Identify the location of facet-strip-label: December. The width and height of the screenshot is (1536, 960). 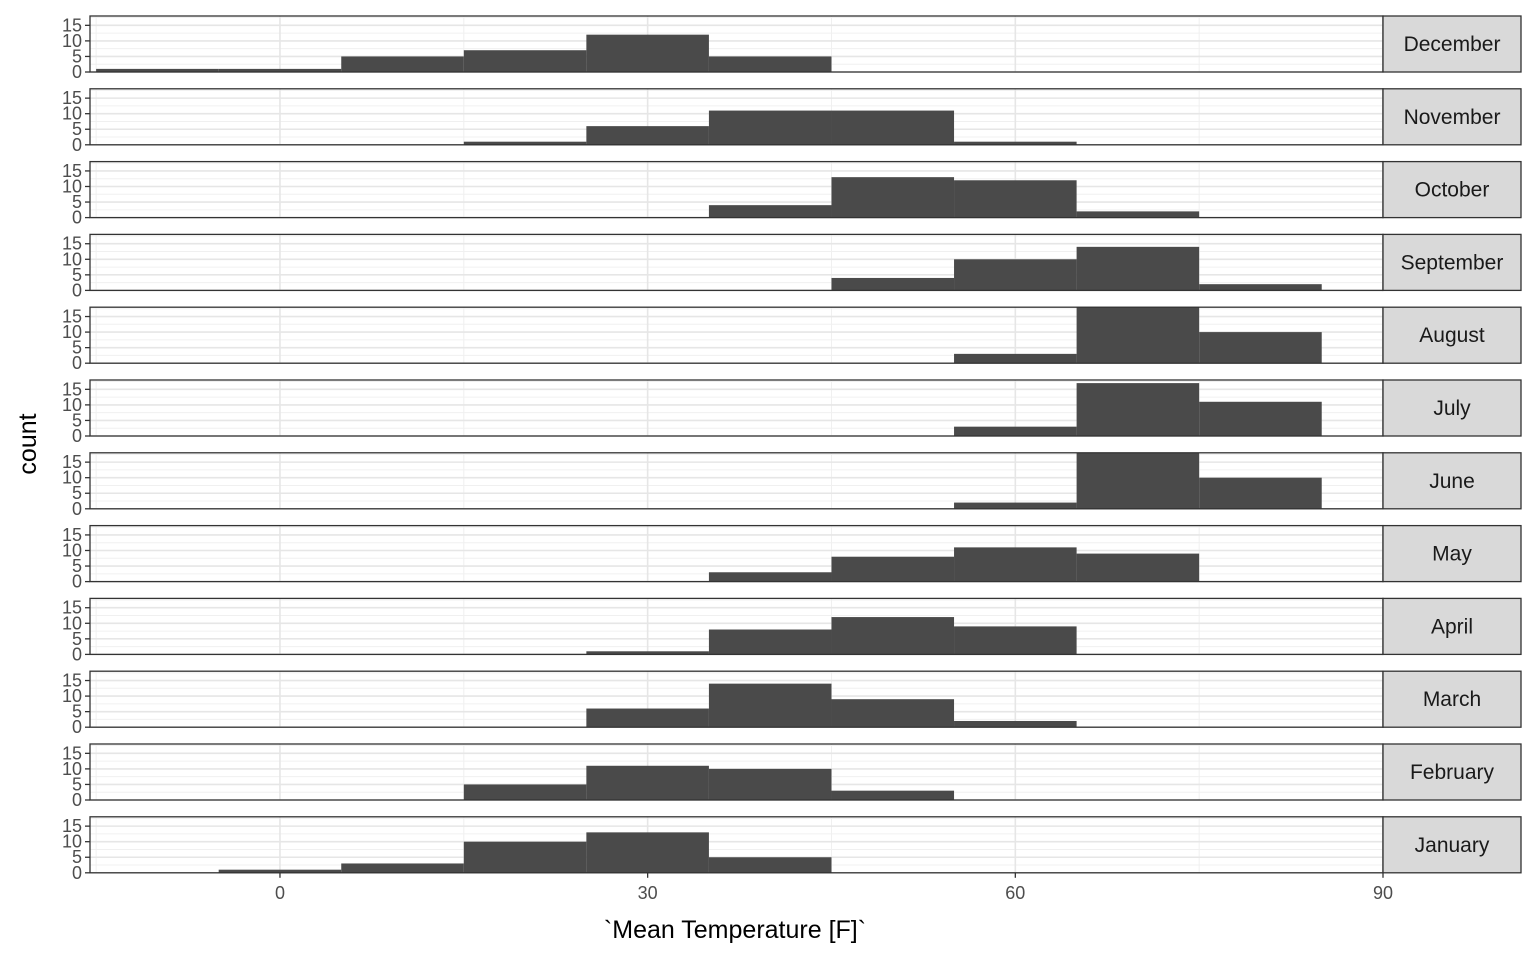
(1452, 44).